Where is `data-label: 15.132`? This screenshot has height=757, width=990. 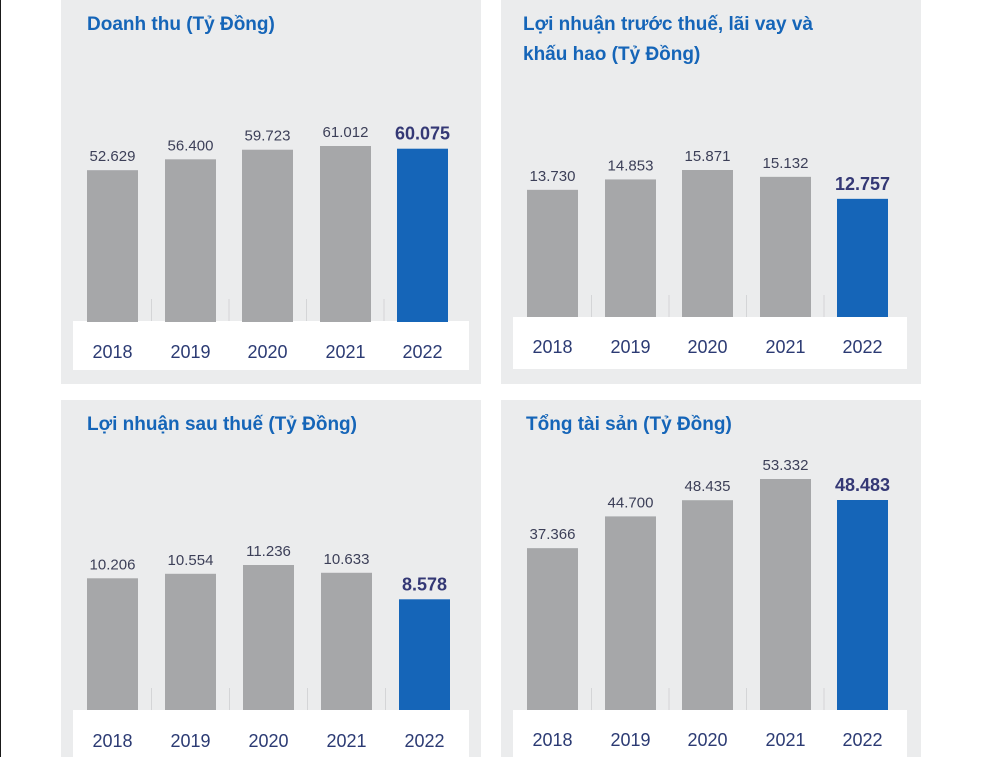 data-label: 15.132 is located at coordinates (786, 163).